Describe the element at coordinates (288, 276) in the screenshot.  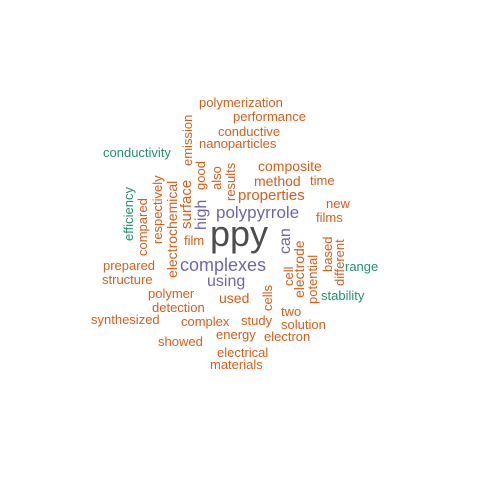
I see `word-cell: cell` at that location.